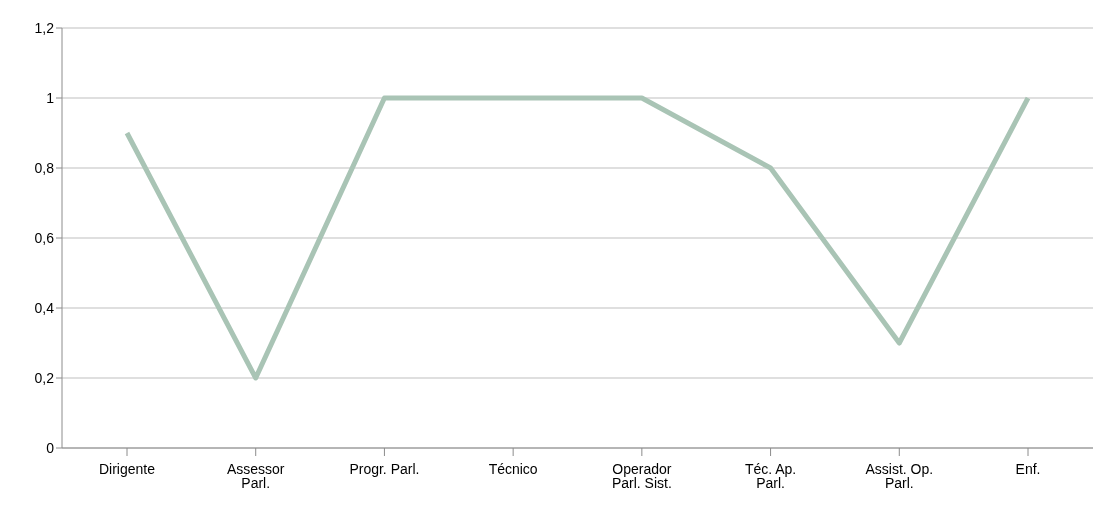 This screenshot has width=1099, height=509. Describe the element at coordinates (1028, 468) in the screenshot. I see `x-tick-label: Enf.` at that location.